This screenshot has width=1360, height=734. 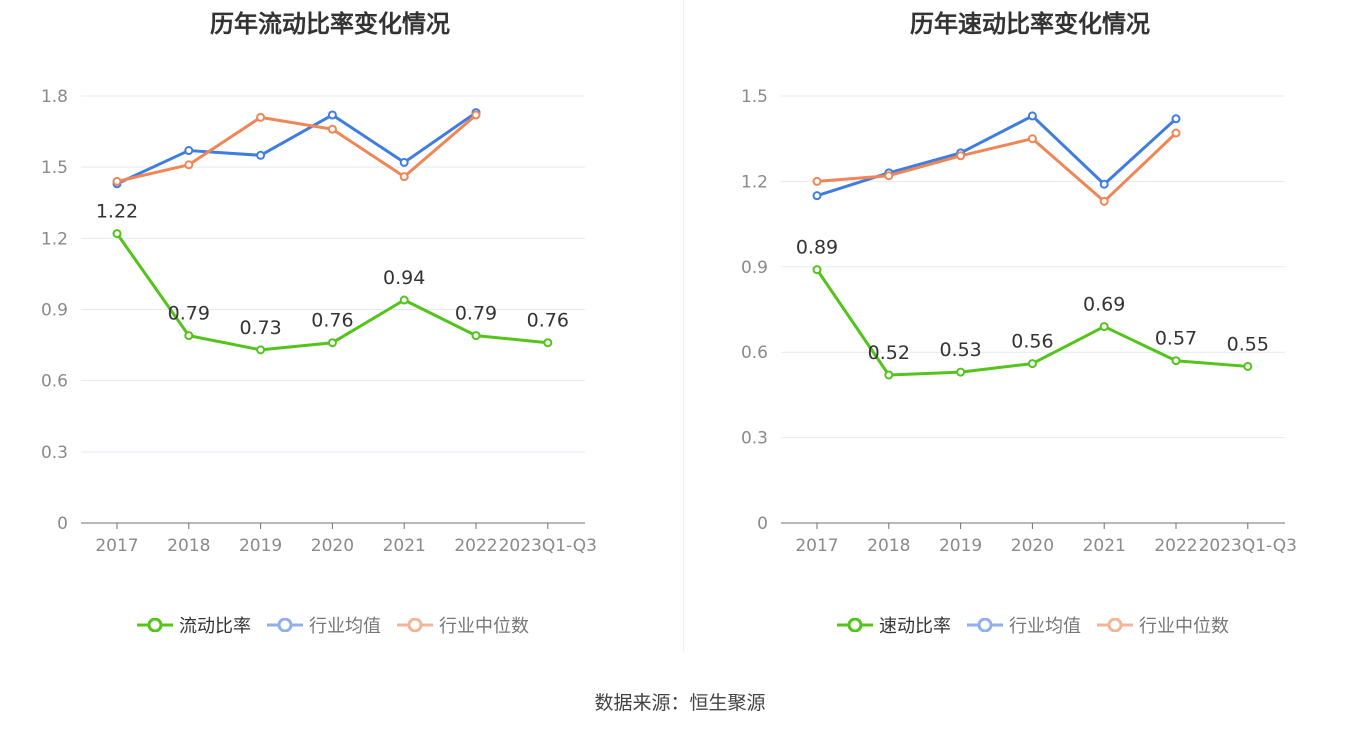 What do you see at coordinates (1030, 24) in the screenshot?
I see `chart-title: 历年速动比率变化情况` at bounding box center [1030, 24].